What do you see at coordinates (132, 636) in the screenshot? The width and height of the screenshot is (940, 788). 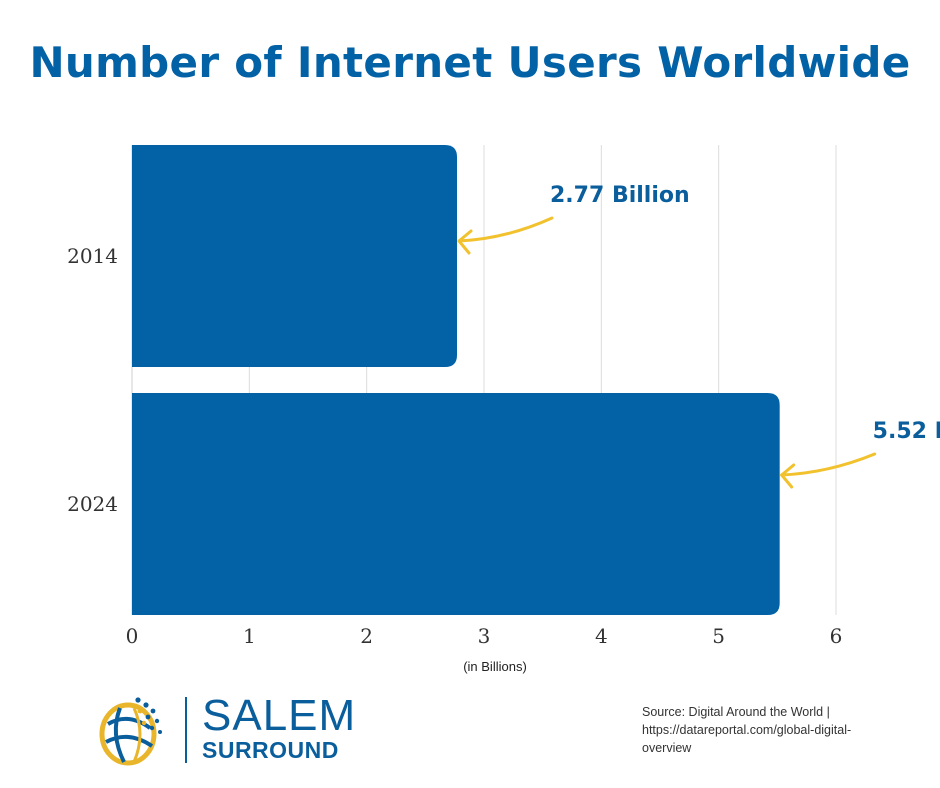 I see `x-tick-label: 0` at bounding box center [132, 636].